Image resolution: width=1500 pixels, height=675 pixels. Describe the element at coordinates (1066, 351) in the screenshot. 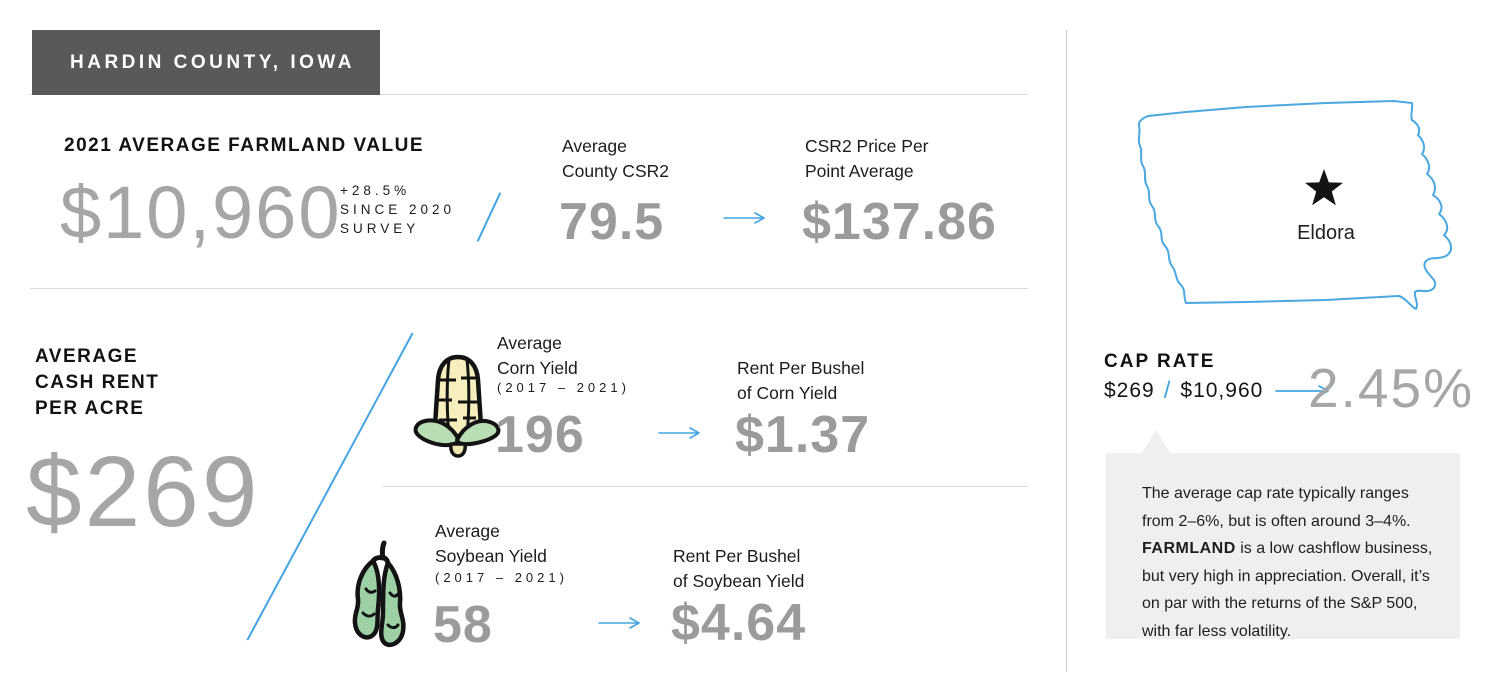

I see `divider-vertical-panel` at that location.